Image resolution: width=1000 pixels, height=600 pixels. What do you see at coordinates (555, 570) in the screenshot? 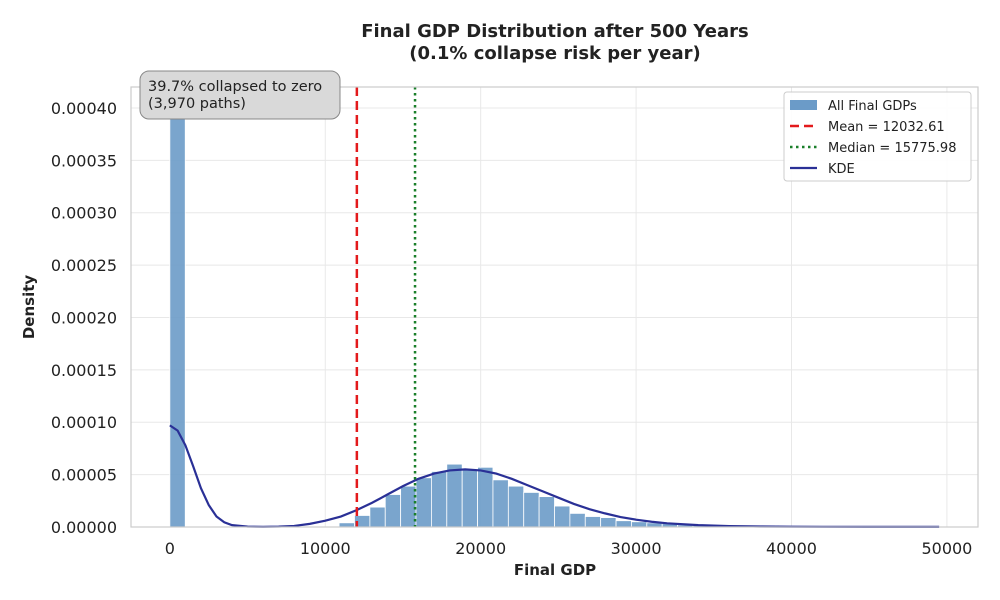
I see `x-axis-label: Final GDP` at bounding box center [555, 570].